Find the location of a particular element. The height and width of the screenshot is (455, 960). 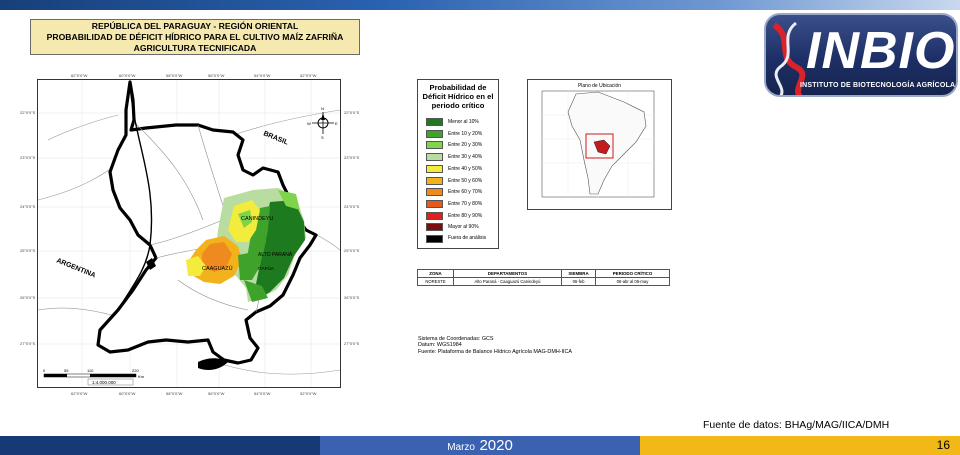

location-map: Plano de Ubicación is located at coordinates (599, 144).